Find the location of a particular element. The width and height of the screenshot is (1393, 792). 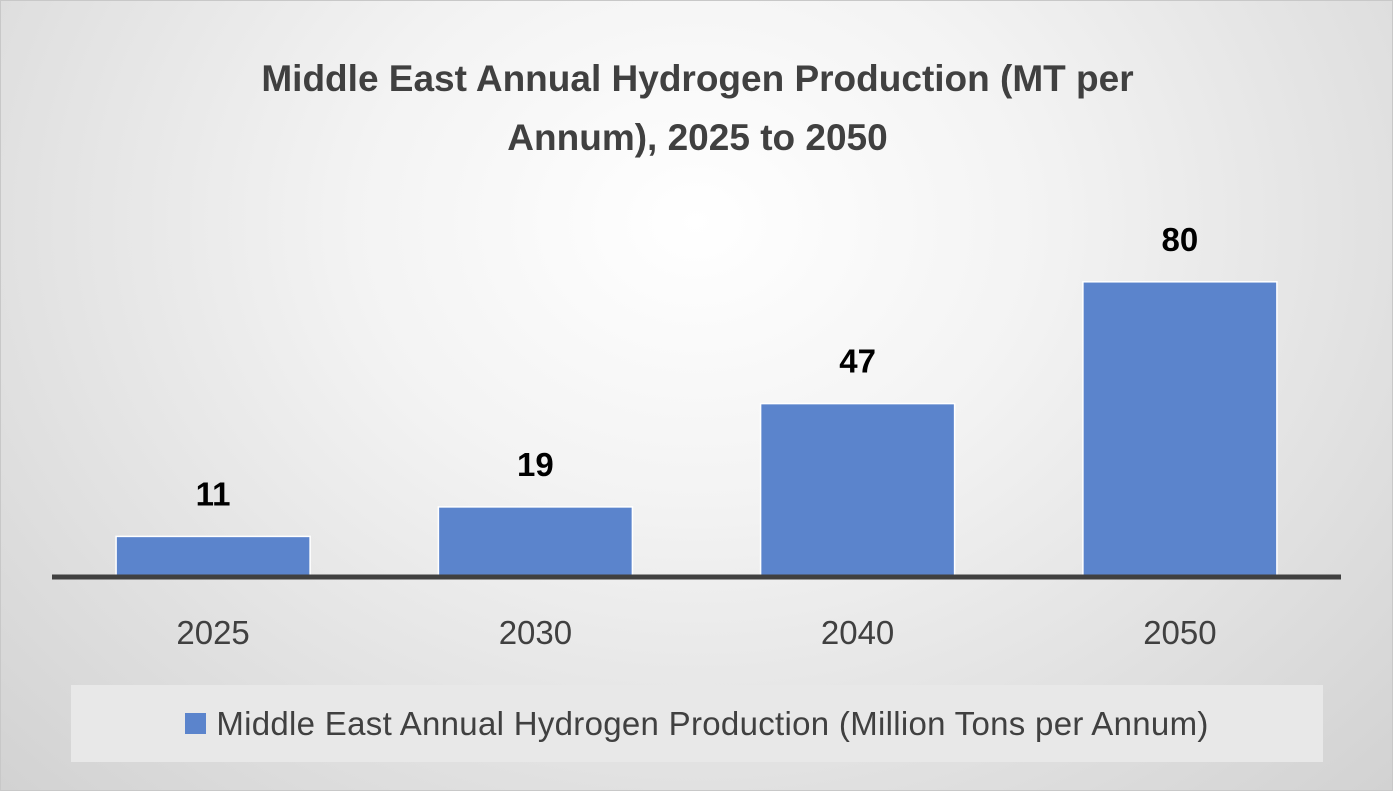

data-label-2040: 47 is located at coordinates (857, 361).